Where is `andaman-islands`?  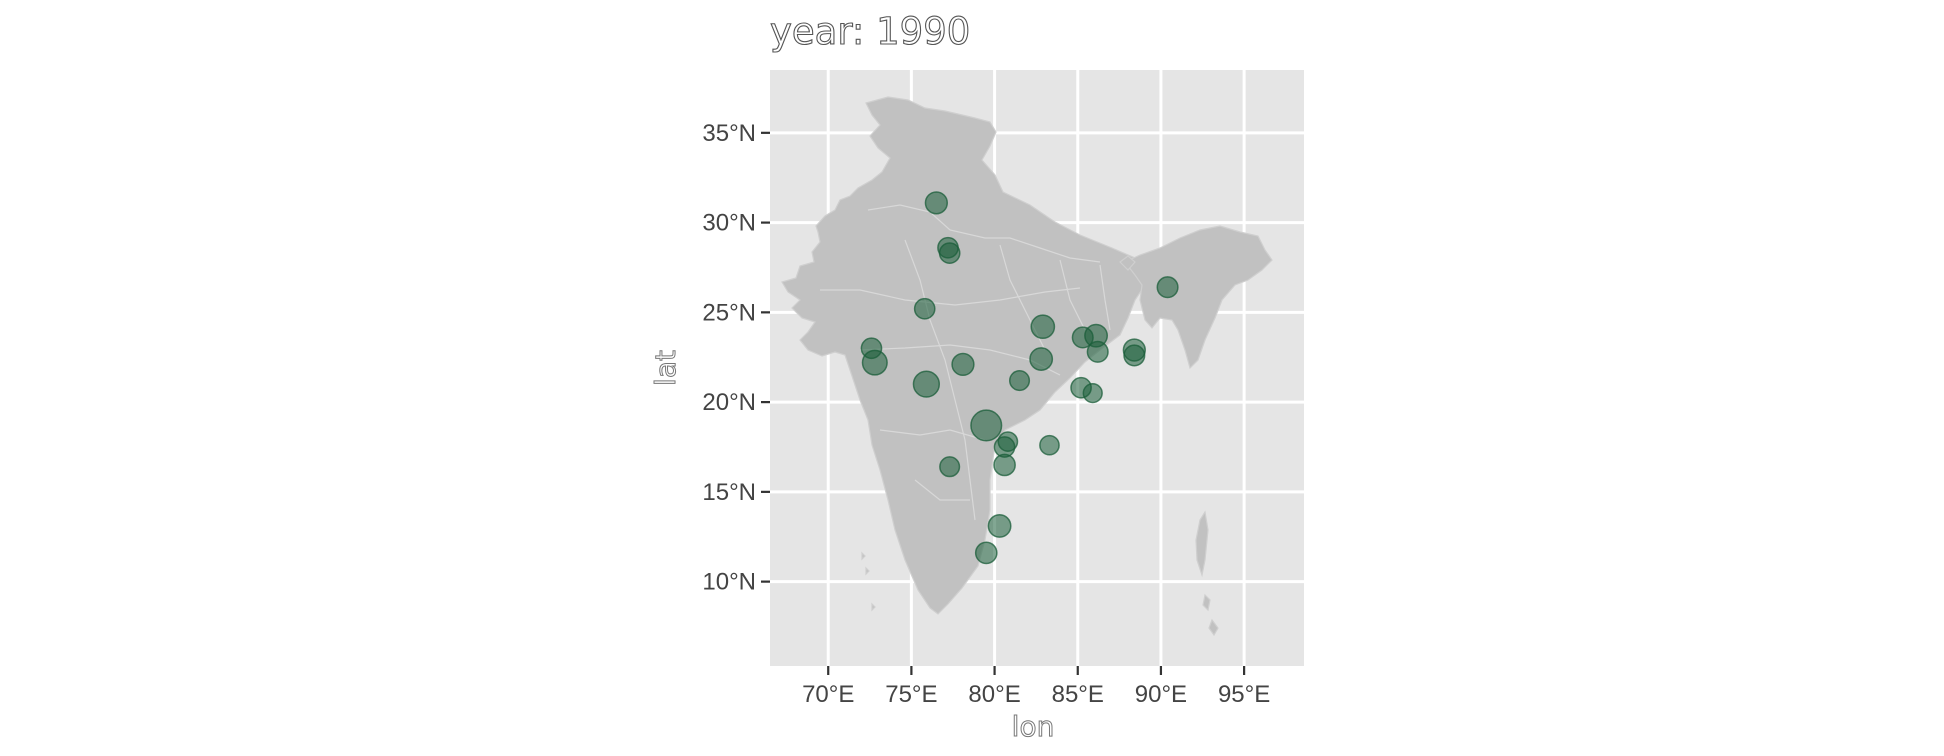 andaman-islands is located at coordinates (1202, 544).